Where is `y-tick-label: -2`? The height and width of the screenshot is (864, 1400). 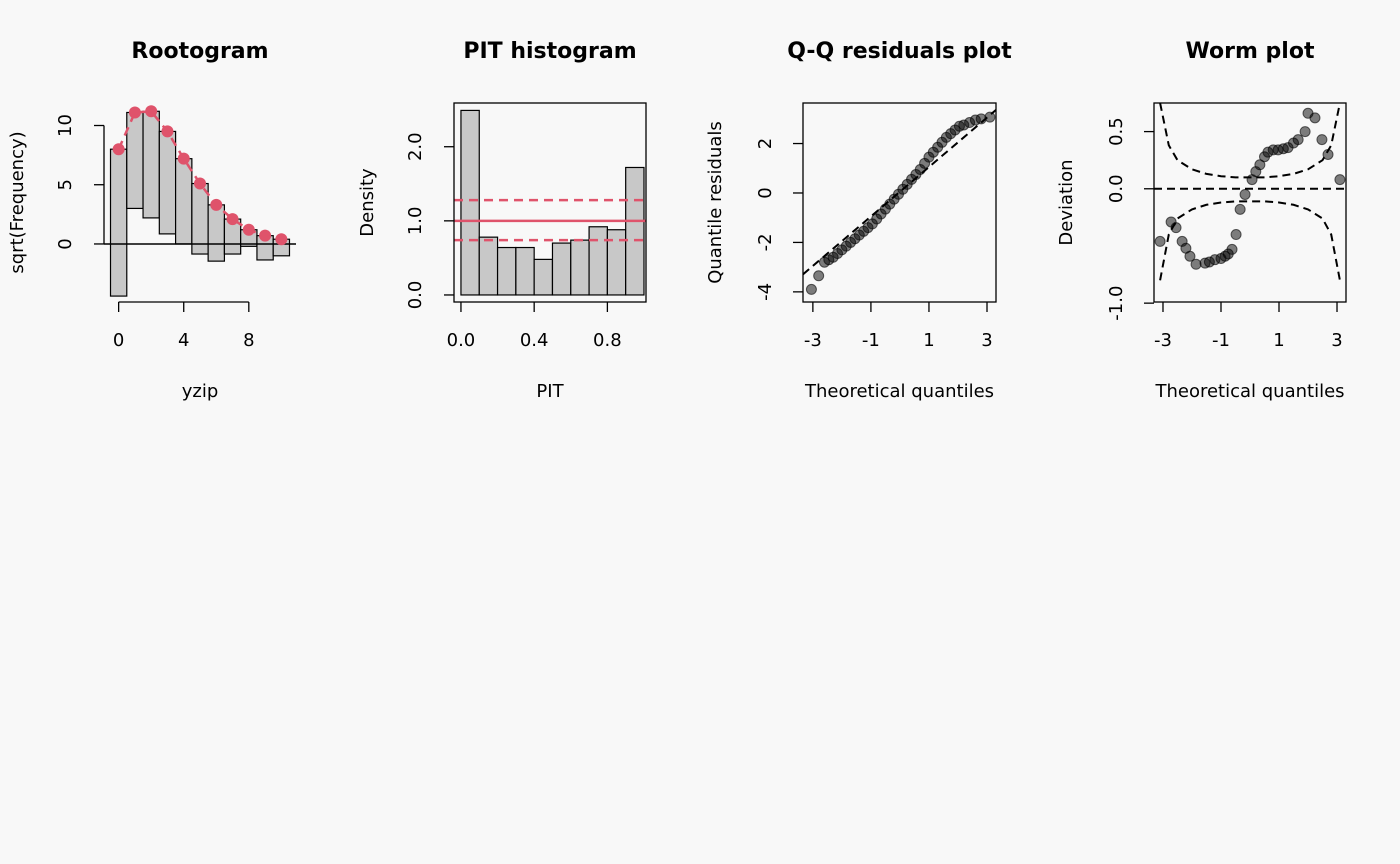
y-tick-label: -2 is located at coordinates (765, 242).